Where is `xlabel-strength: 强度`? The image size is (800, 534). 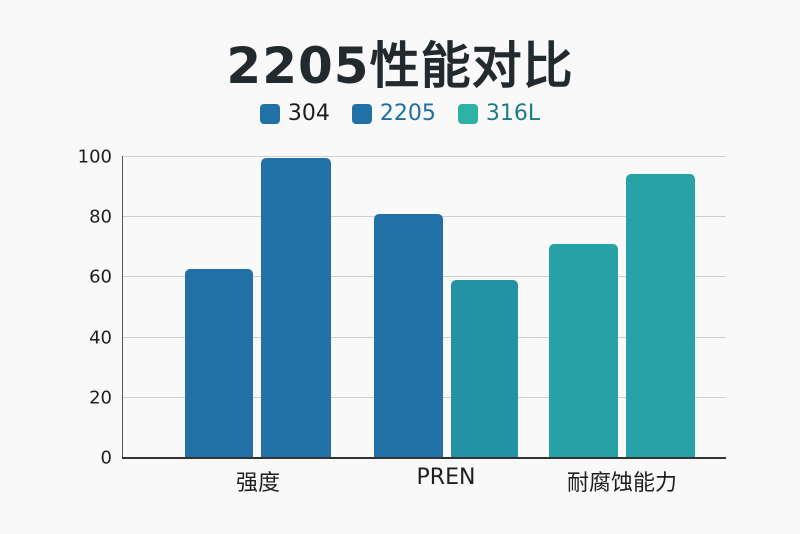
xlabel-strength: 强度 is located at coordinates (258, 483).